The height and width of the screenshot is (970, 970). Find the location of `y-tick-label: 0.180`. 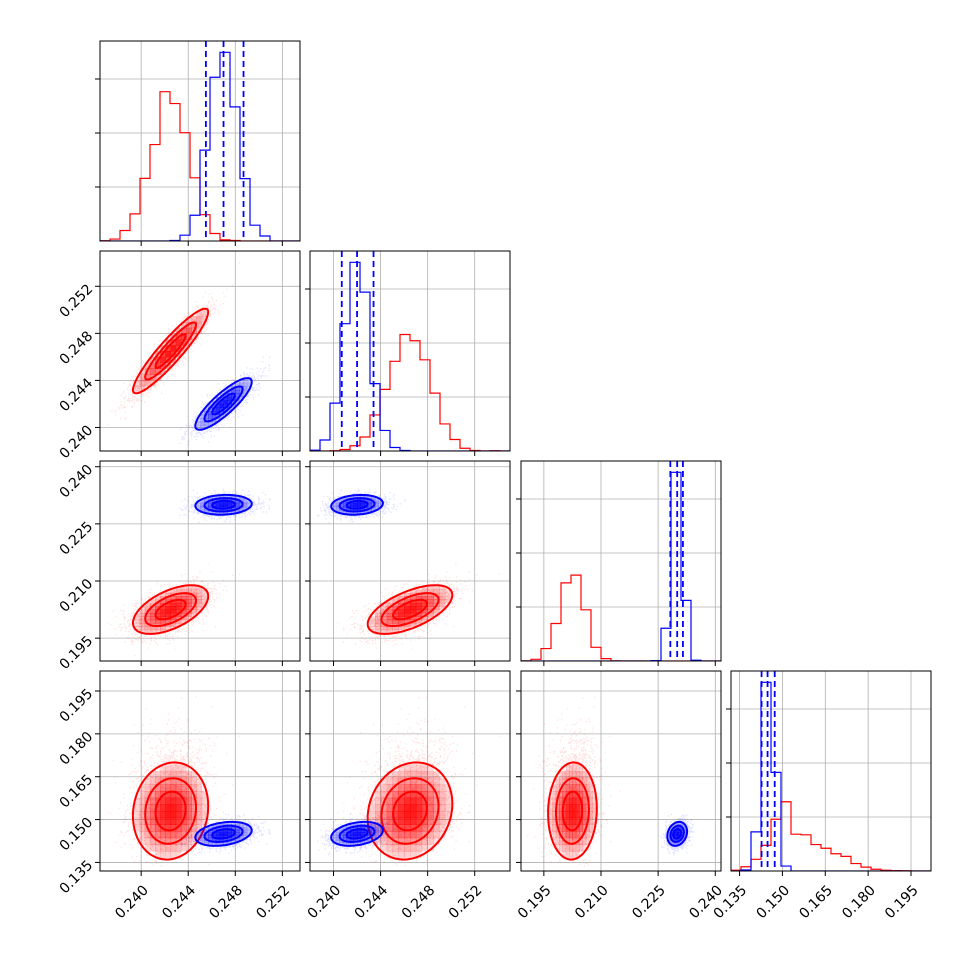

y-tick-label: 0.180 is located at coordinates (77, 749).